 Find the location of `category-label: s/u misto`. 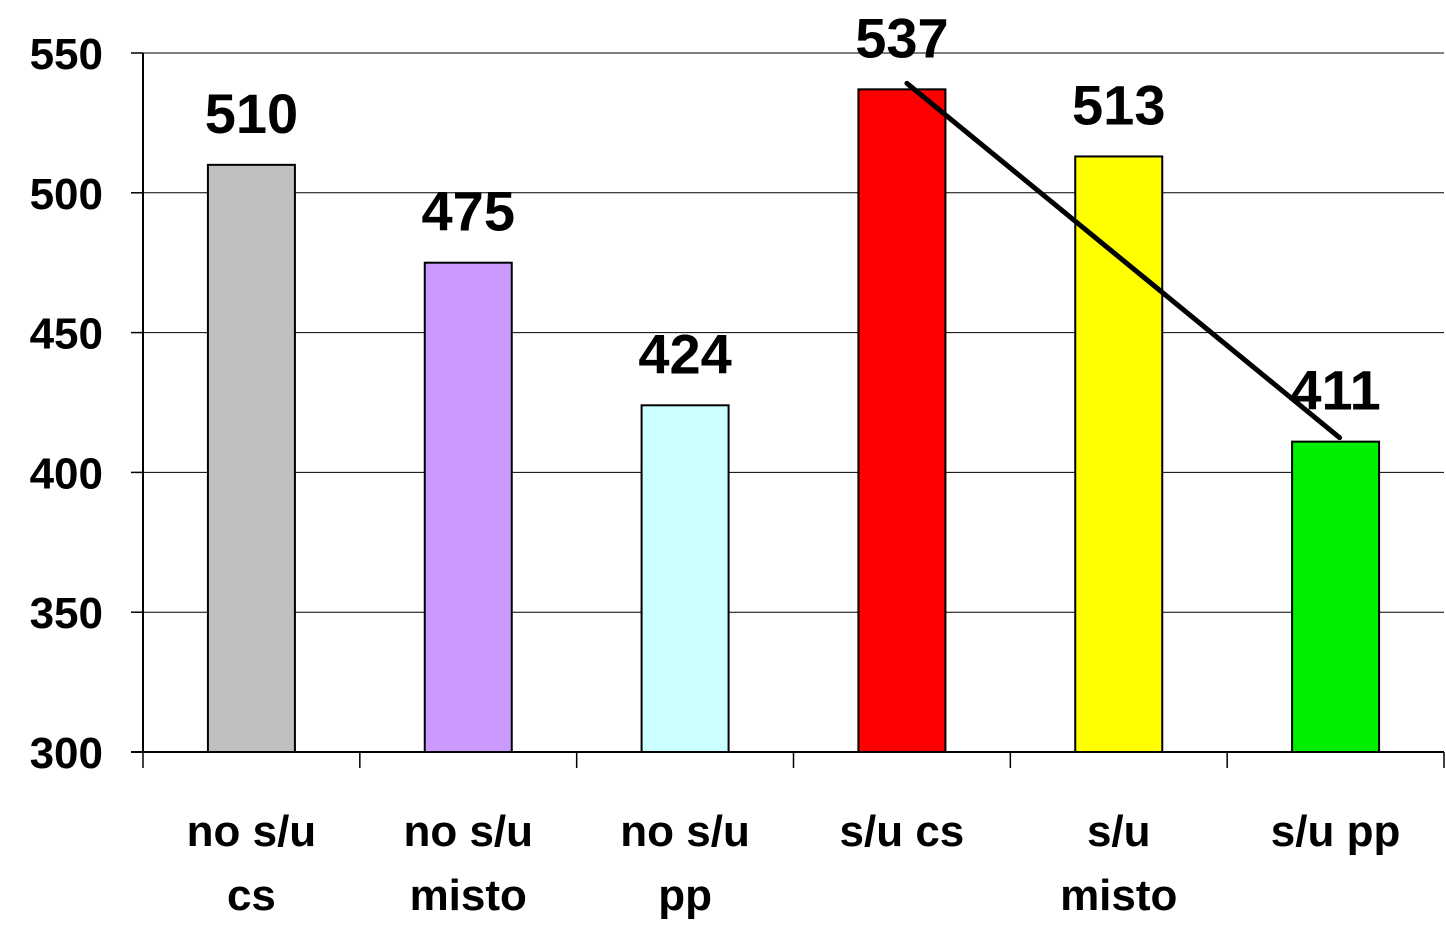

category-label: s/u misto is located at coordinates (1118, 863).